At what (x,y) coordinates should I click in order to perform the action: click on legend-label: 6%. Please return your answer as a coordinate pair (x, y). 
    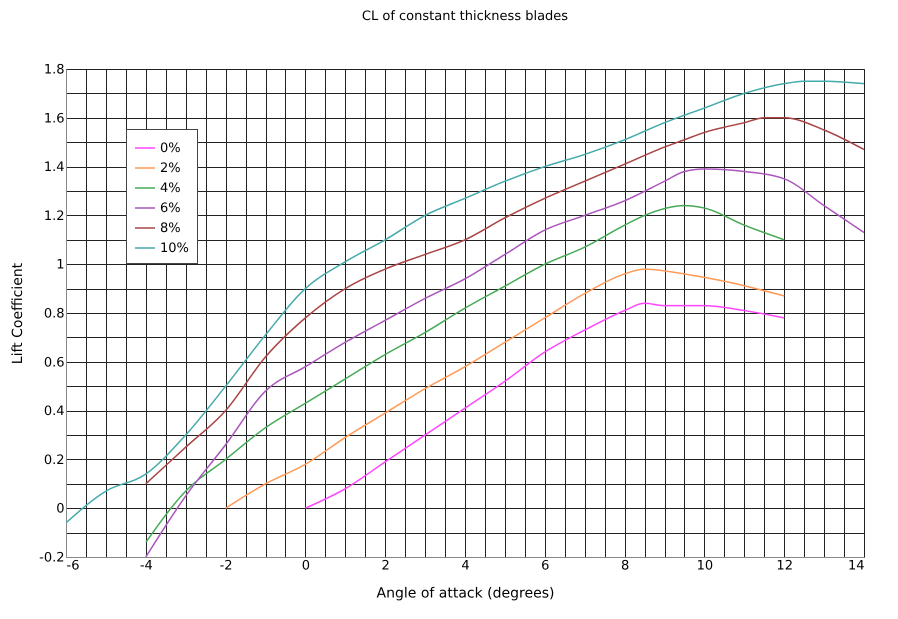
    Looking at the image, I should click on (170, 208).